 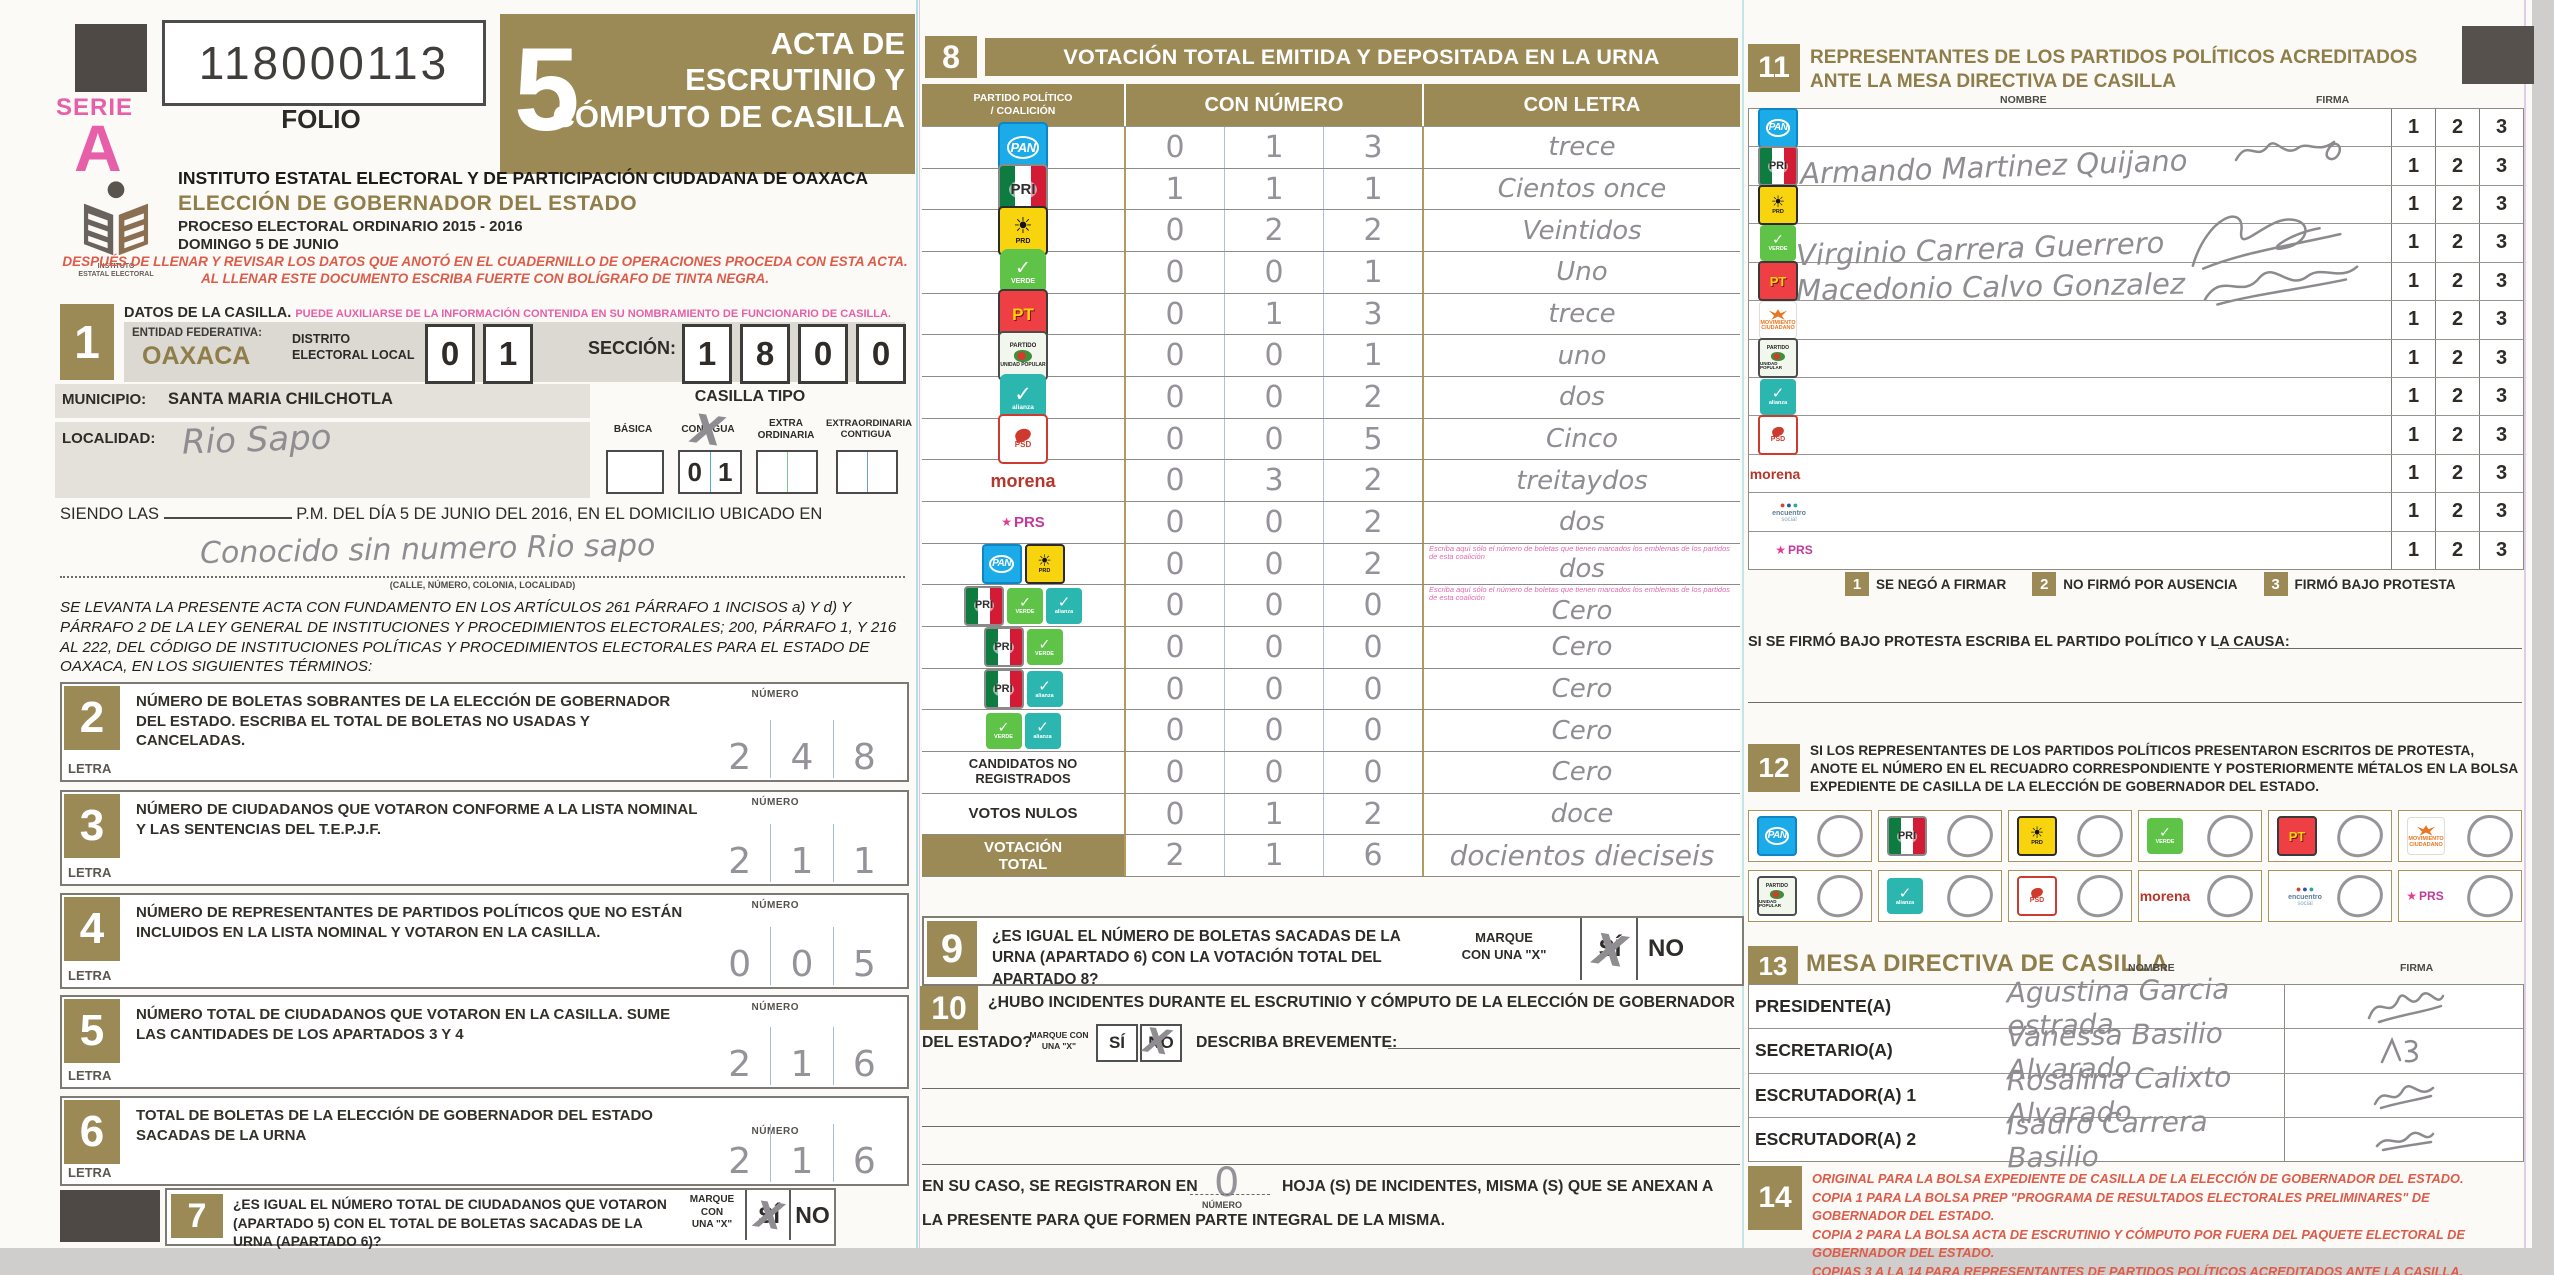 I want to click on code-cell: 3, so click(x=2501, y=204).